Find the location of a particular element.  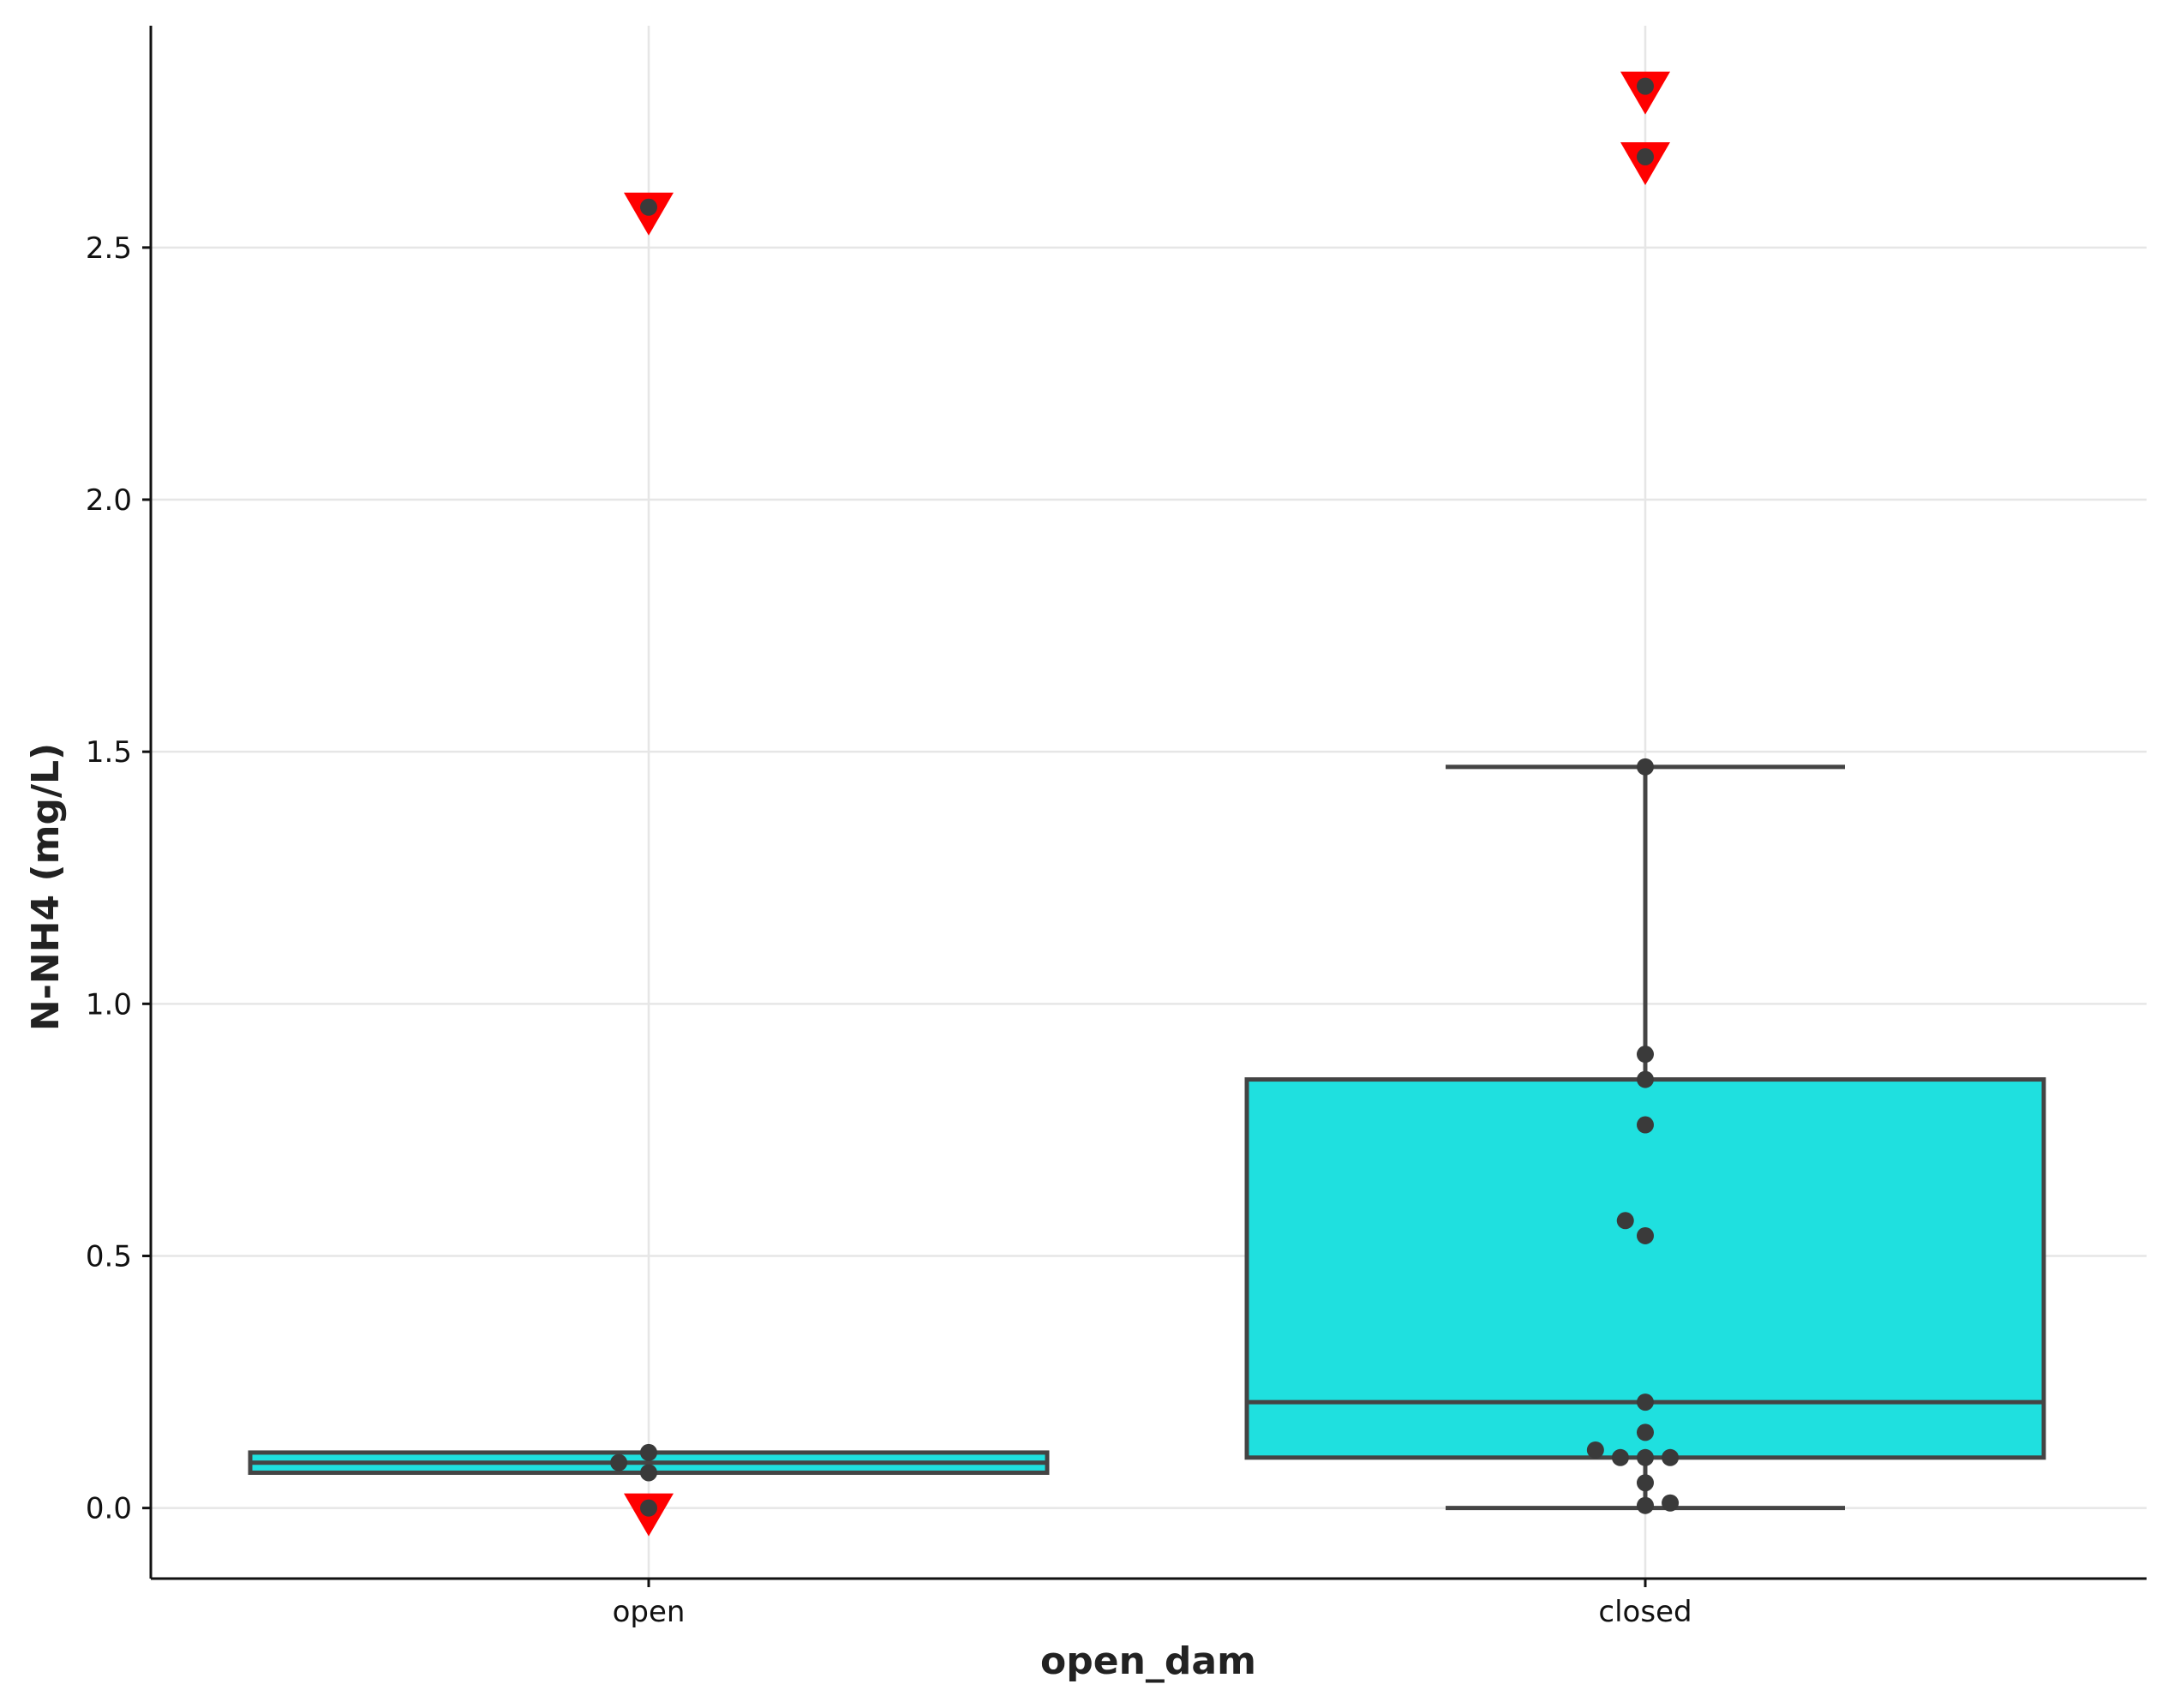

y-tick-label: 0.0 is located at coordinates (109, 1509).